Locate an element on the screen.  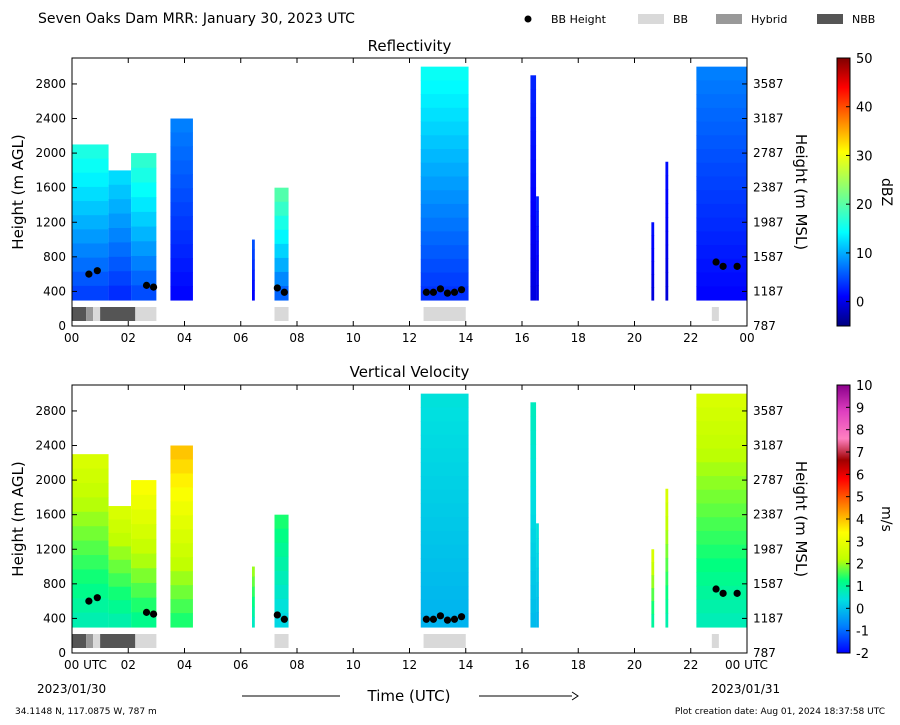
bb-type-bars is located at coordinates (395, 641).